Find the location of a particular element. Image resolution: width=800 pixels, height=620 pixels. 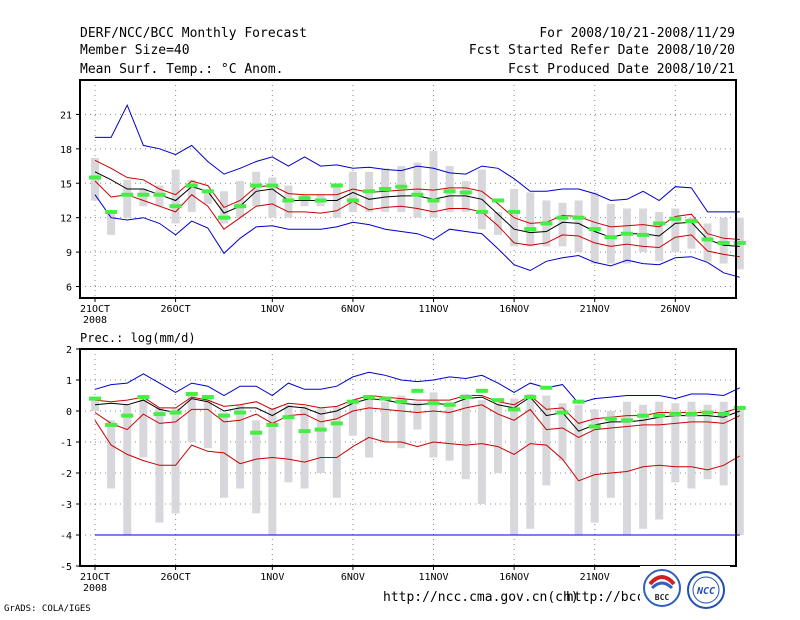

temp-ytick-label: 15 is located at coordinates (66, 184).